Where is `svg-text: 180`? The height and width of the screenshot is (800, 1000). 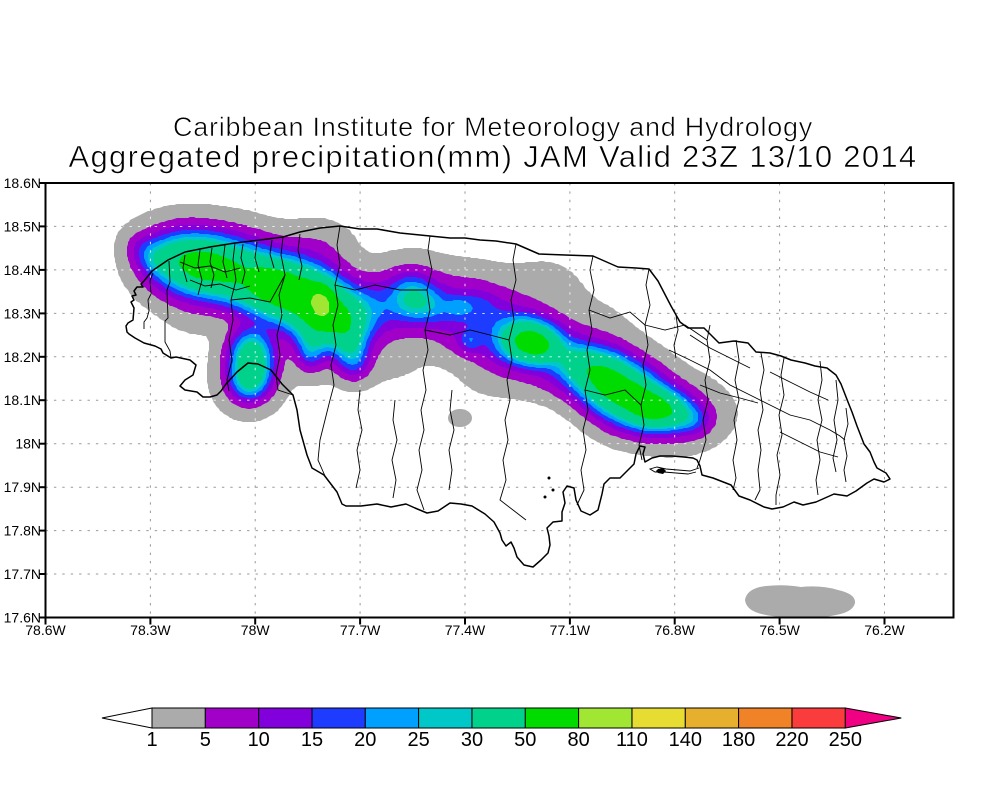 svg-text: 180 is located at coordinates (738, 740).